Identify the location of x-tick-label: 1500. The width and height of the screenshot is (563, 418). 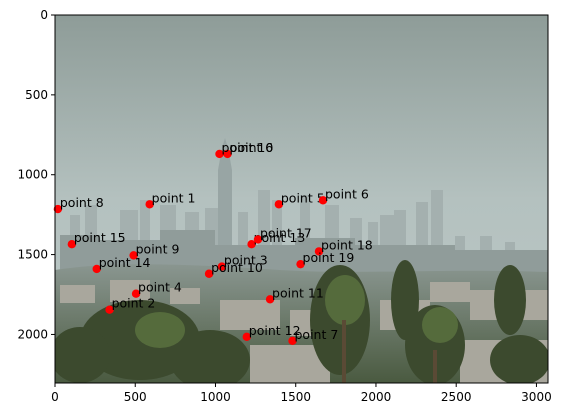
(295, 397).